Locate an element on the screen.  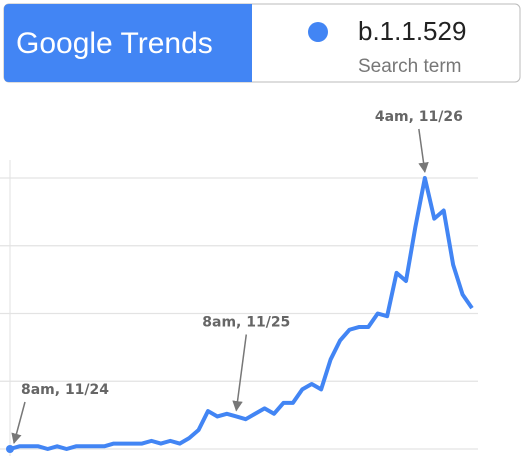
term-caption: Search term is located at coordinates (409, 66).